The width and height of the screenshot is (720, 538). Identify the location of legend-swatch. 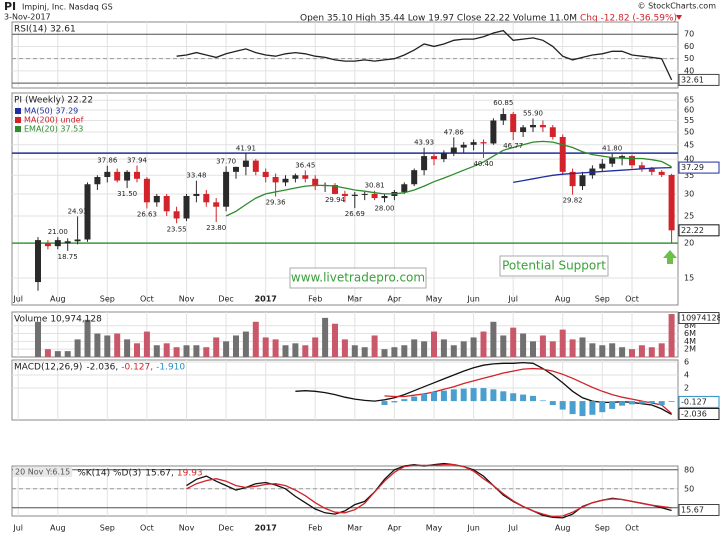
(18, 111).